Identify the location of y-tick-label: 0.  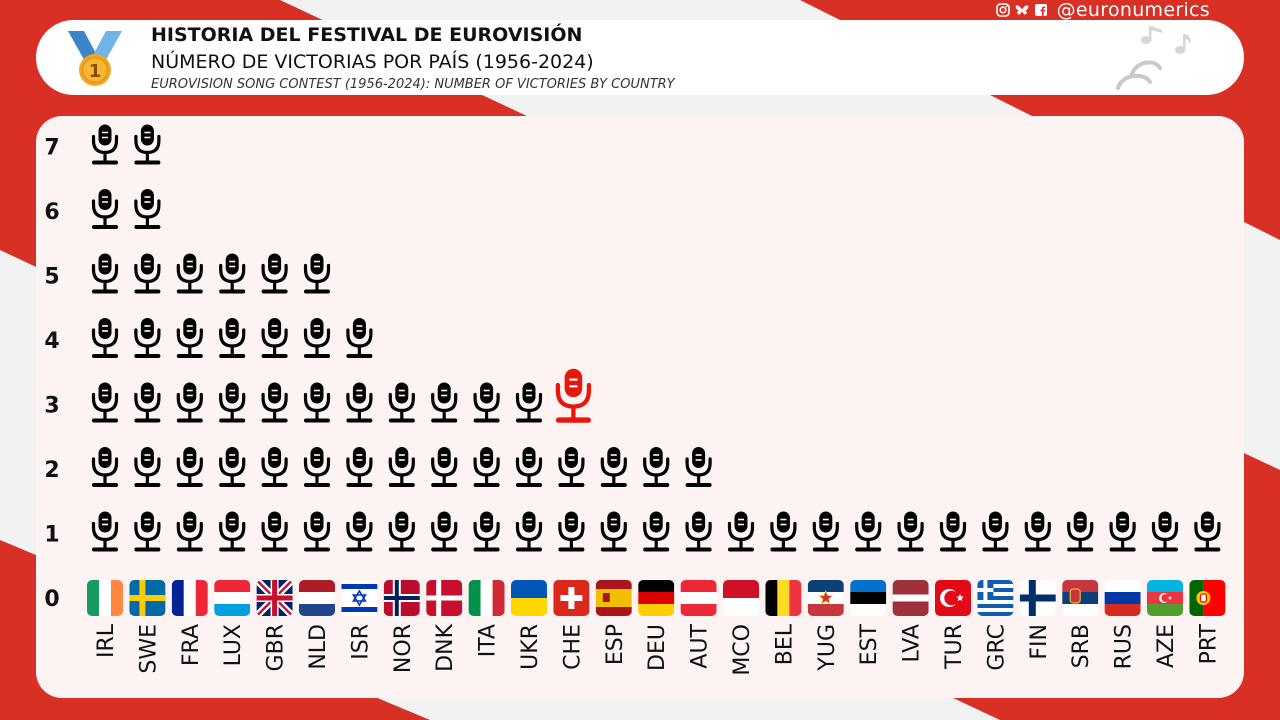
(51, 599).